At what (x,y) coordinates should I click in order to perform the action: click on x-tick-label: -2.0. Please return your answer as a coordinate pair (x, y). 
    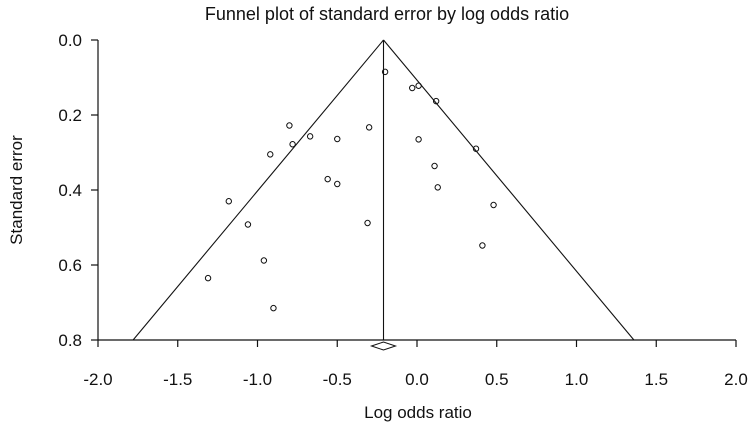
    Looking at the image, I should click on (97, 379).